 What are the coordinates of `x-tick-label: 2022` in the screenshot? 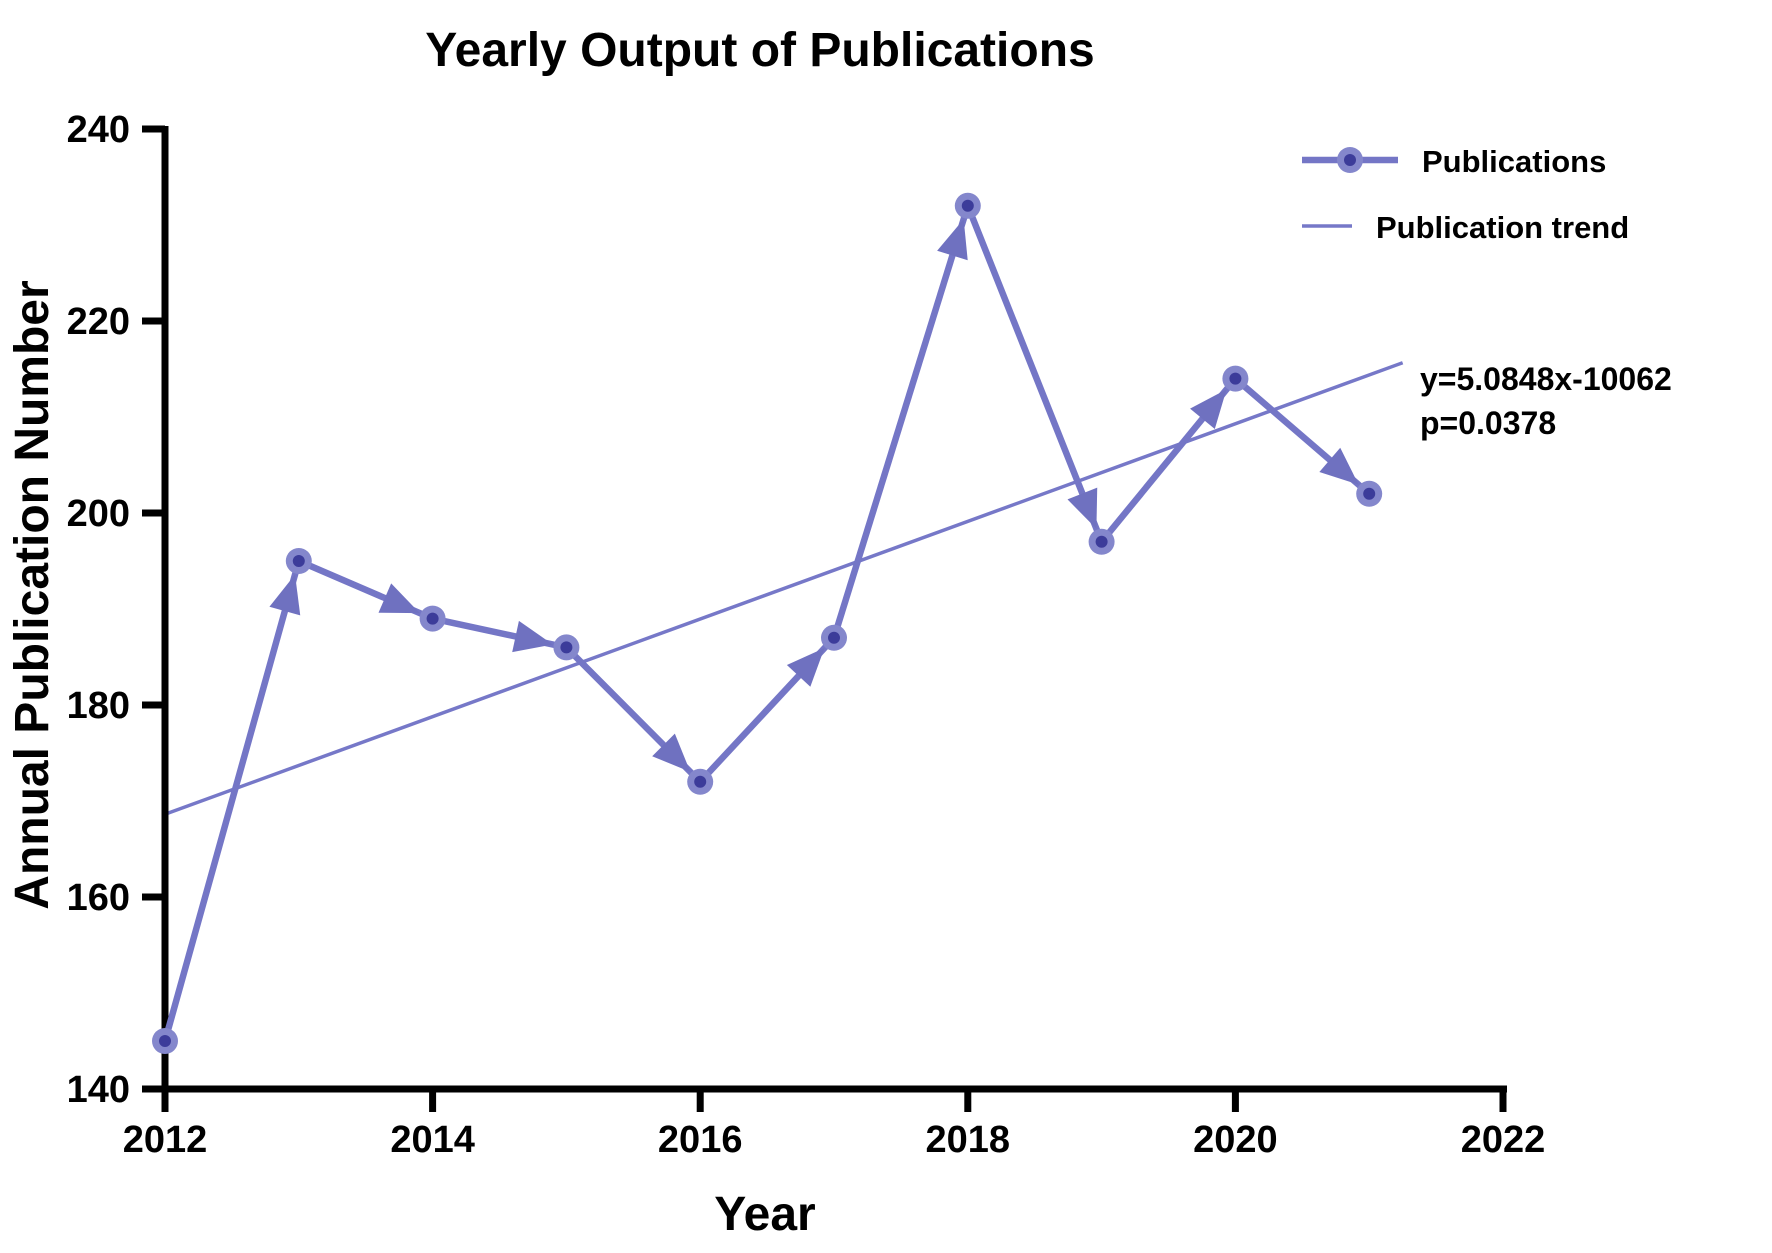 It's located at (1503, 1140).